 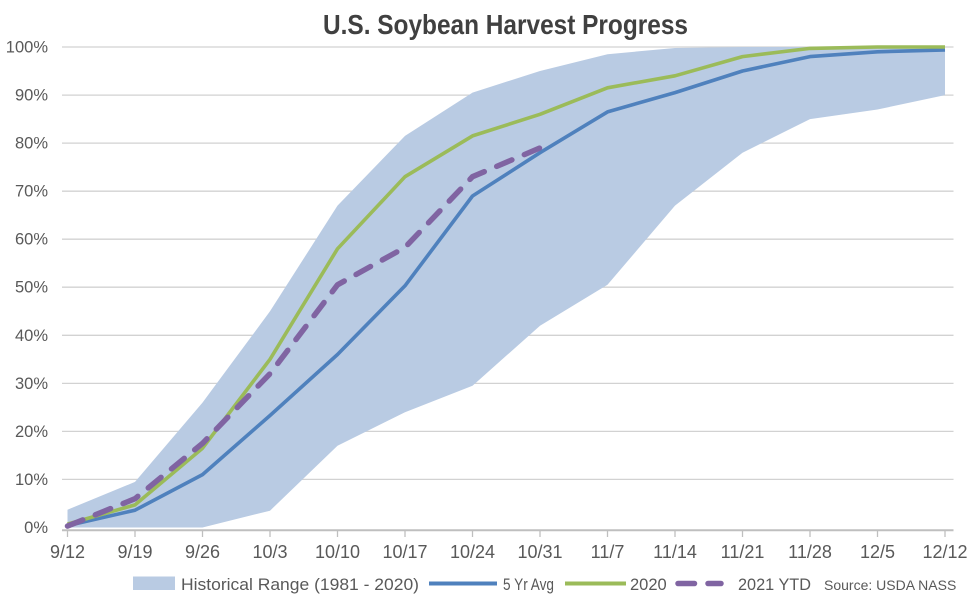 What do you see at coordinates (743, 552) in the screenshot?
I see `svg-text: 11/21` at bounding box center [743, 552].